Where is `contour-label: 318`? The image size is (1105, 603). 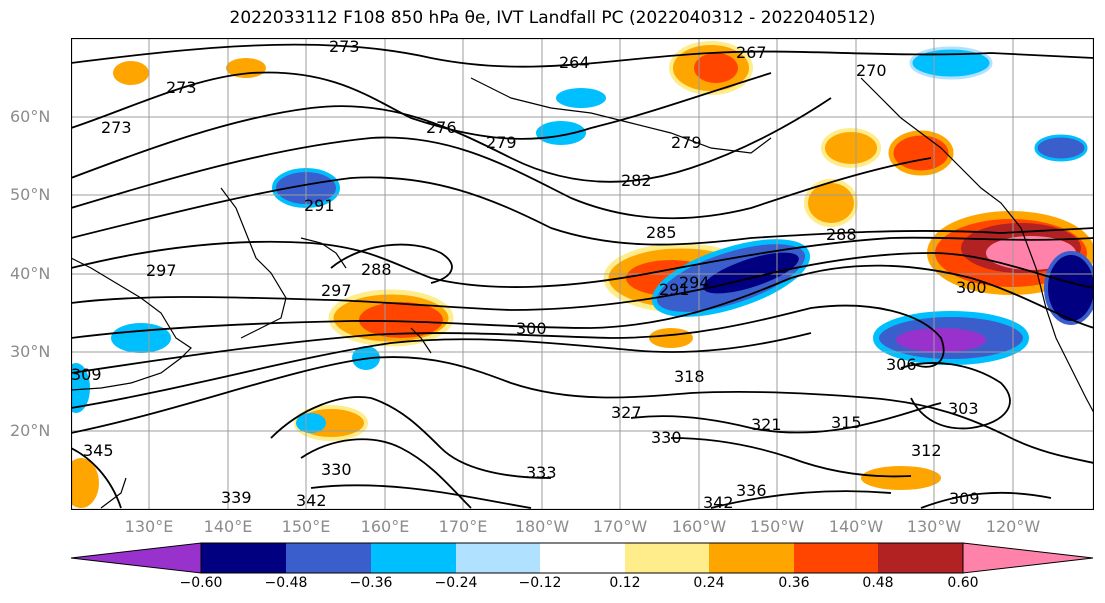 contour-label: 318 is located at coordinates (689, 376).